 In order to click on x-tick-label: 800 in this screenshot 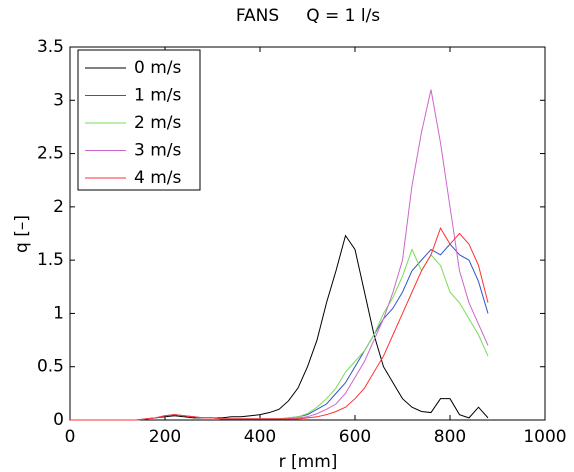, I will do `click(450, 437)`.